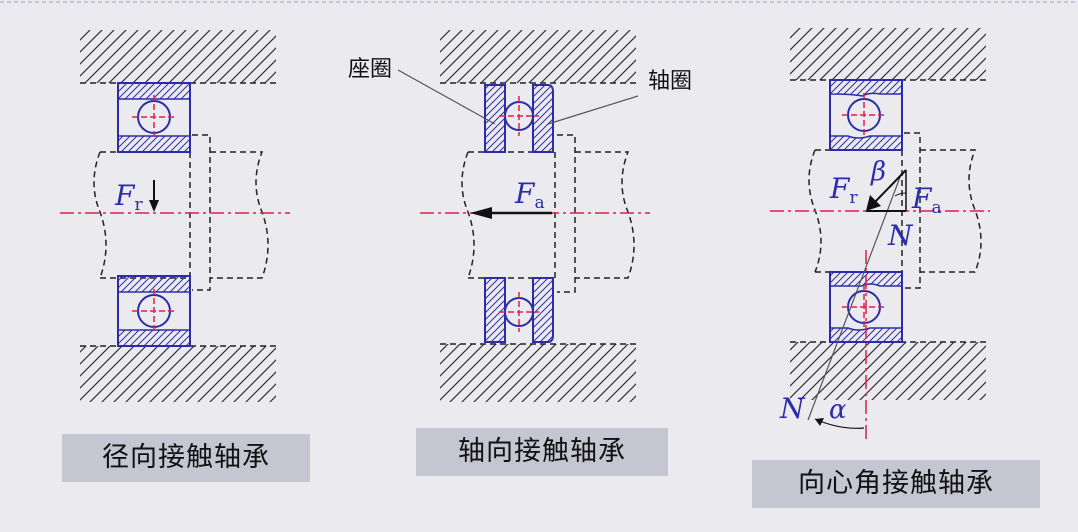 Image resolution: width=1078 pixels, height=532 pixels. Describe the element at coordinates (154, 311) in the screenshot. I see `radial-bearing-bottom` at that location.